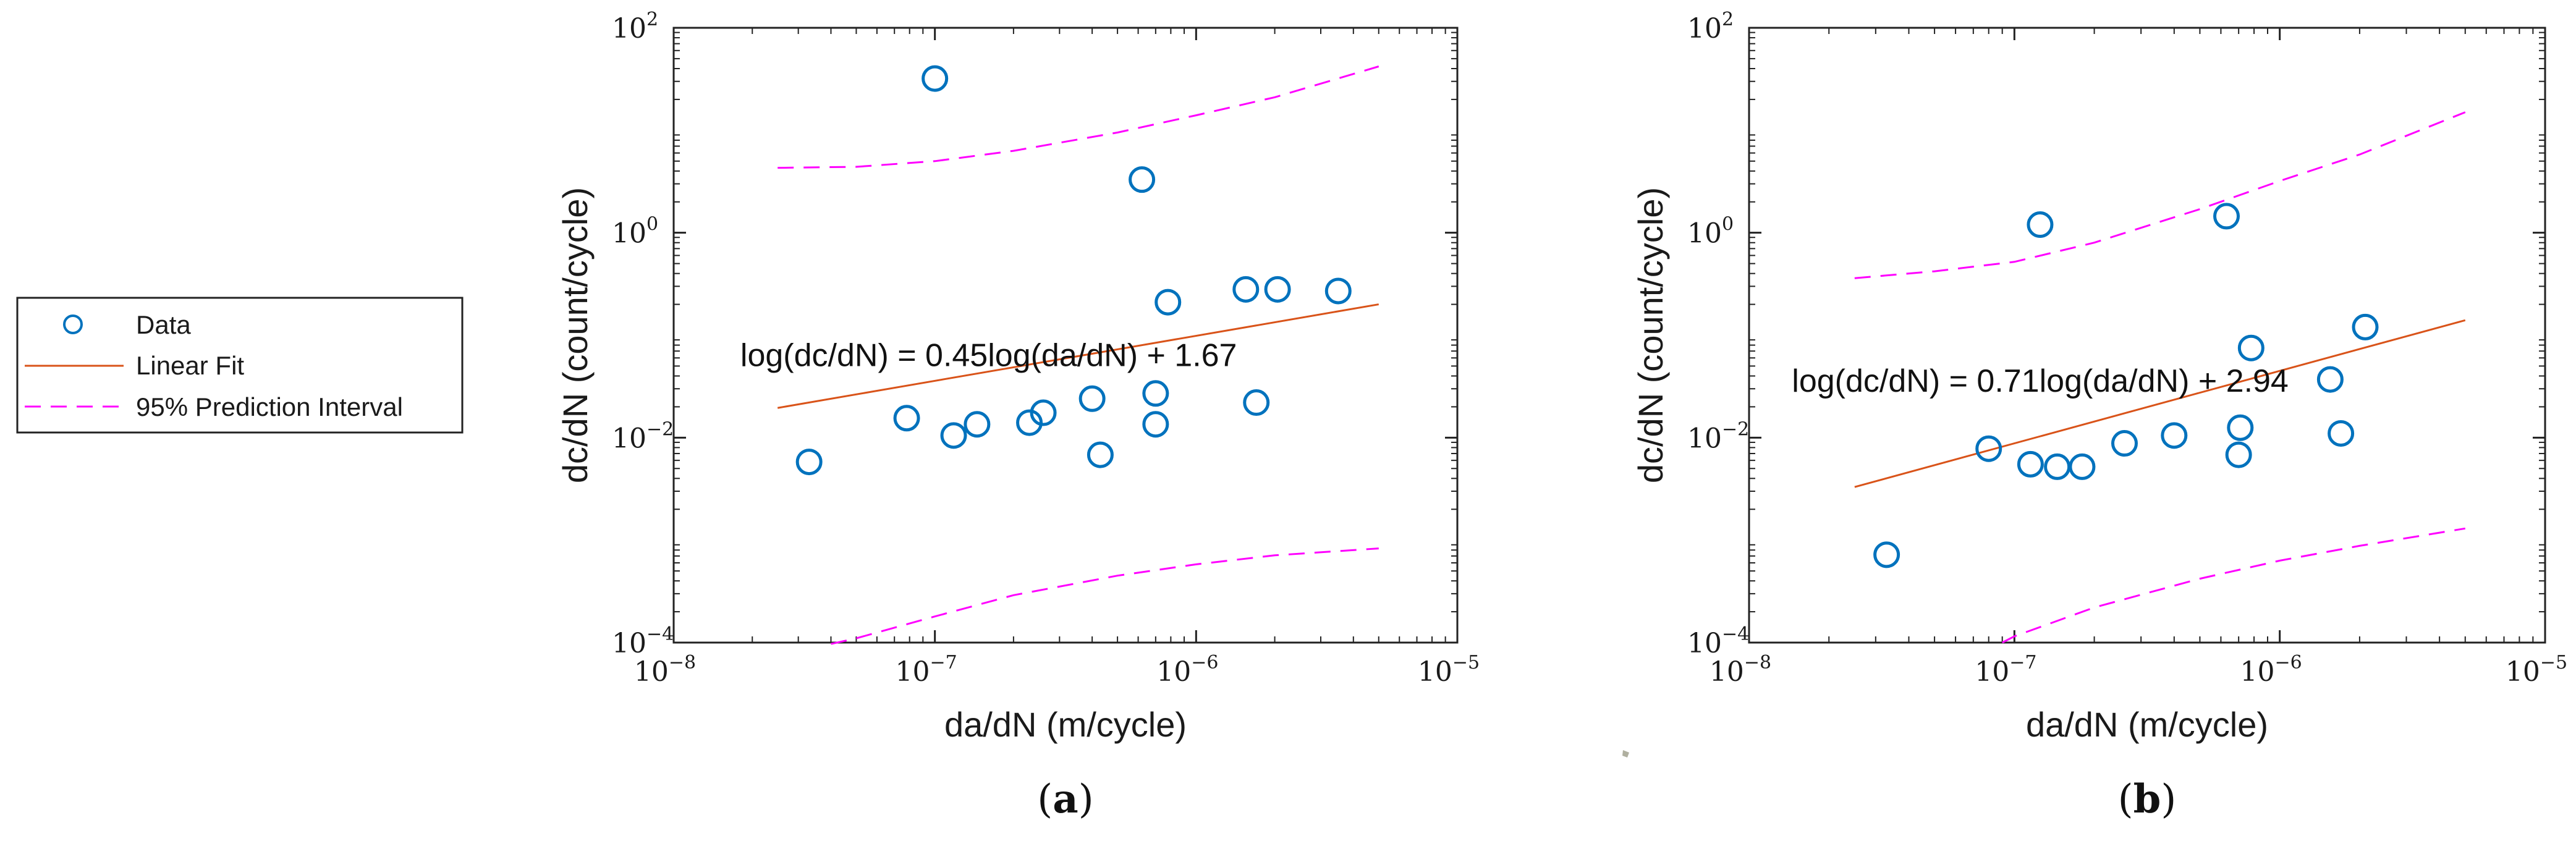  Describe the element at coordinates (269, 406) in the screenshot. I see `legend-label-pi: 95% Prediction Interval` at that location.